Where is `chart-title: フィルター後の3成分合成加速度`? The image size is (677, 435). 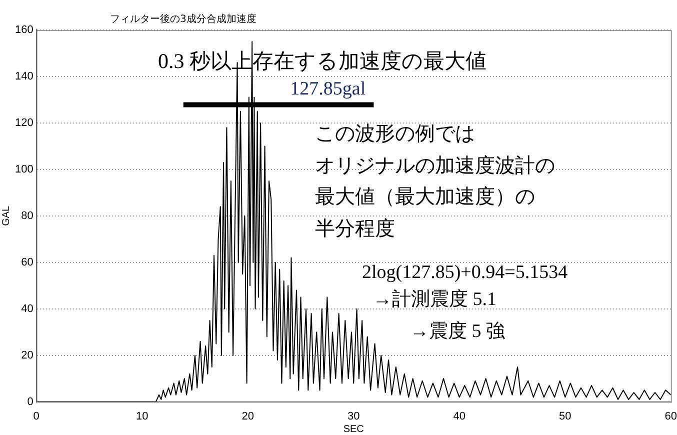 chart-title: フィルター後の3成分合成加速度 is located at coordinates (183, 19).